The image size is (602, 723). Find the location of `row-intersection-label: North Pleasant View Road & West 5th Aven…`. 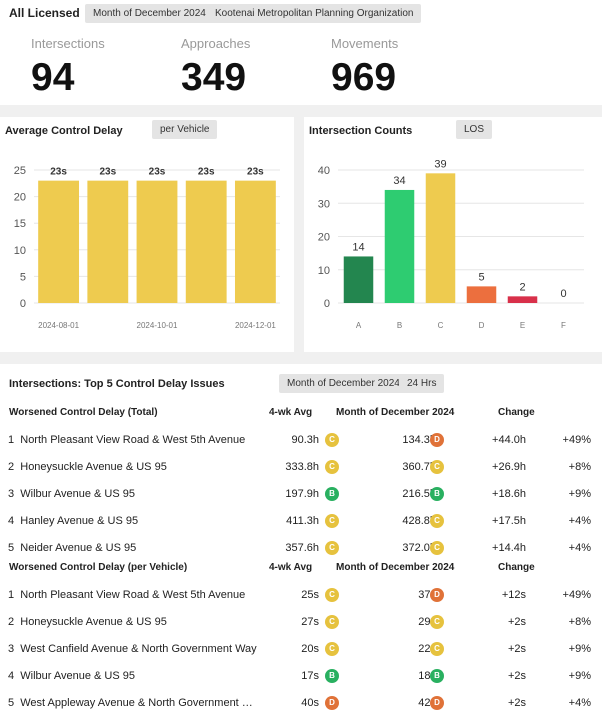

row-intersection-label: North Pleasant View Road & West 5th Aven… is located at coordinates (133, 595).